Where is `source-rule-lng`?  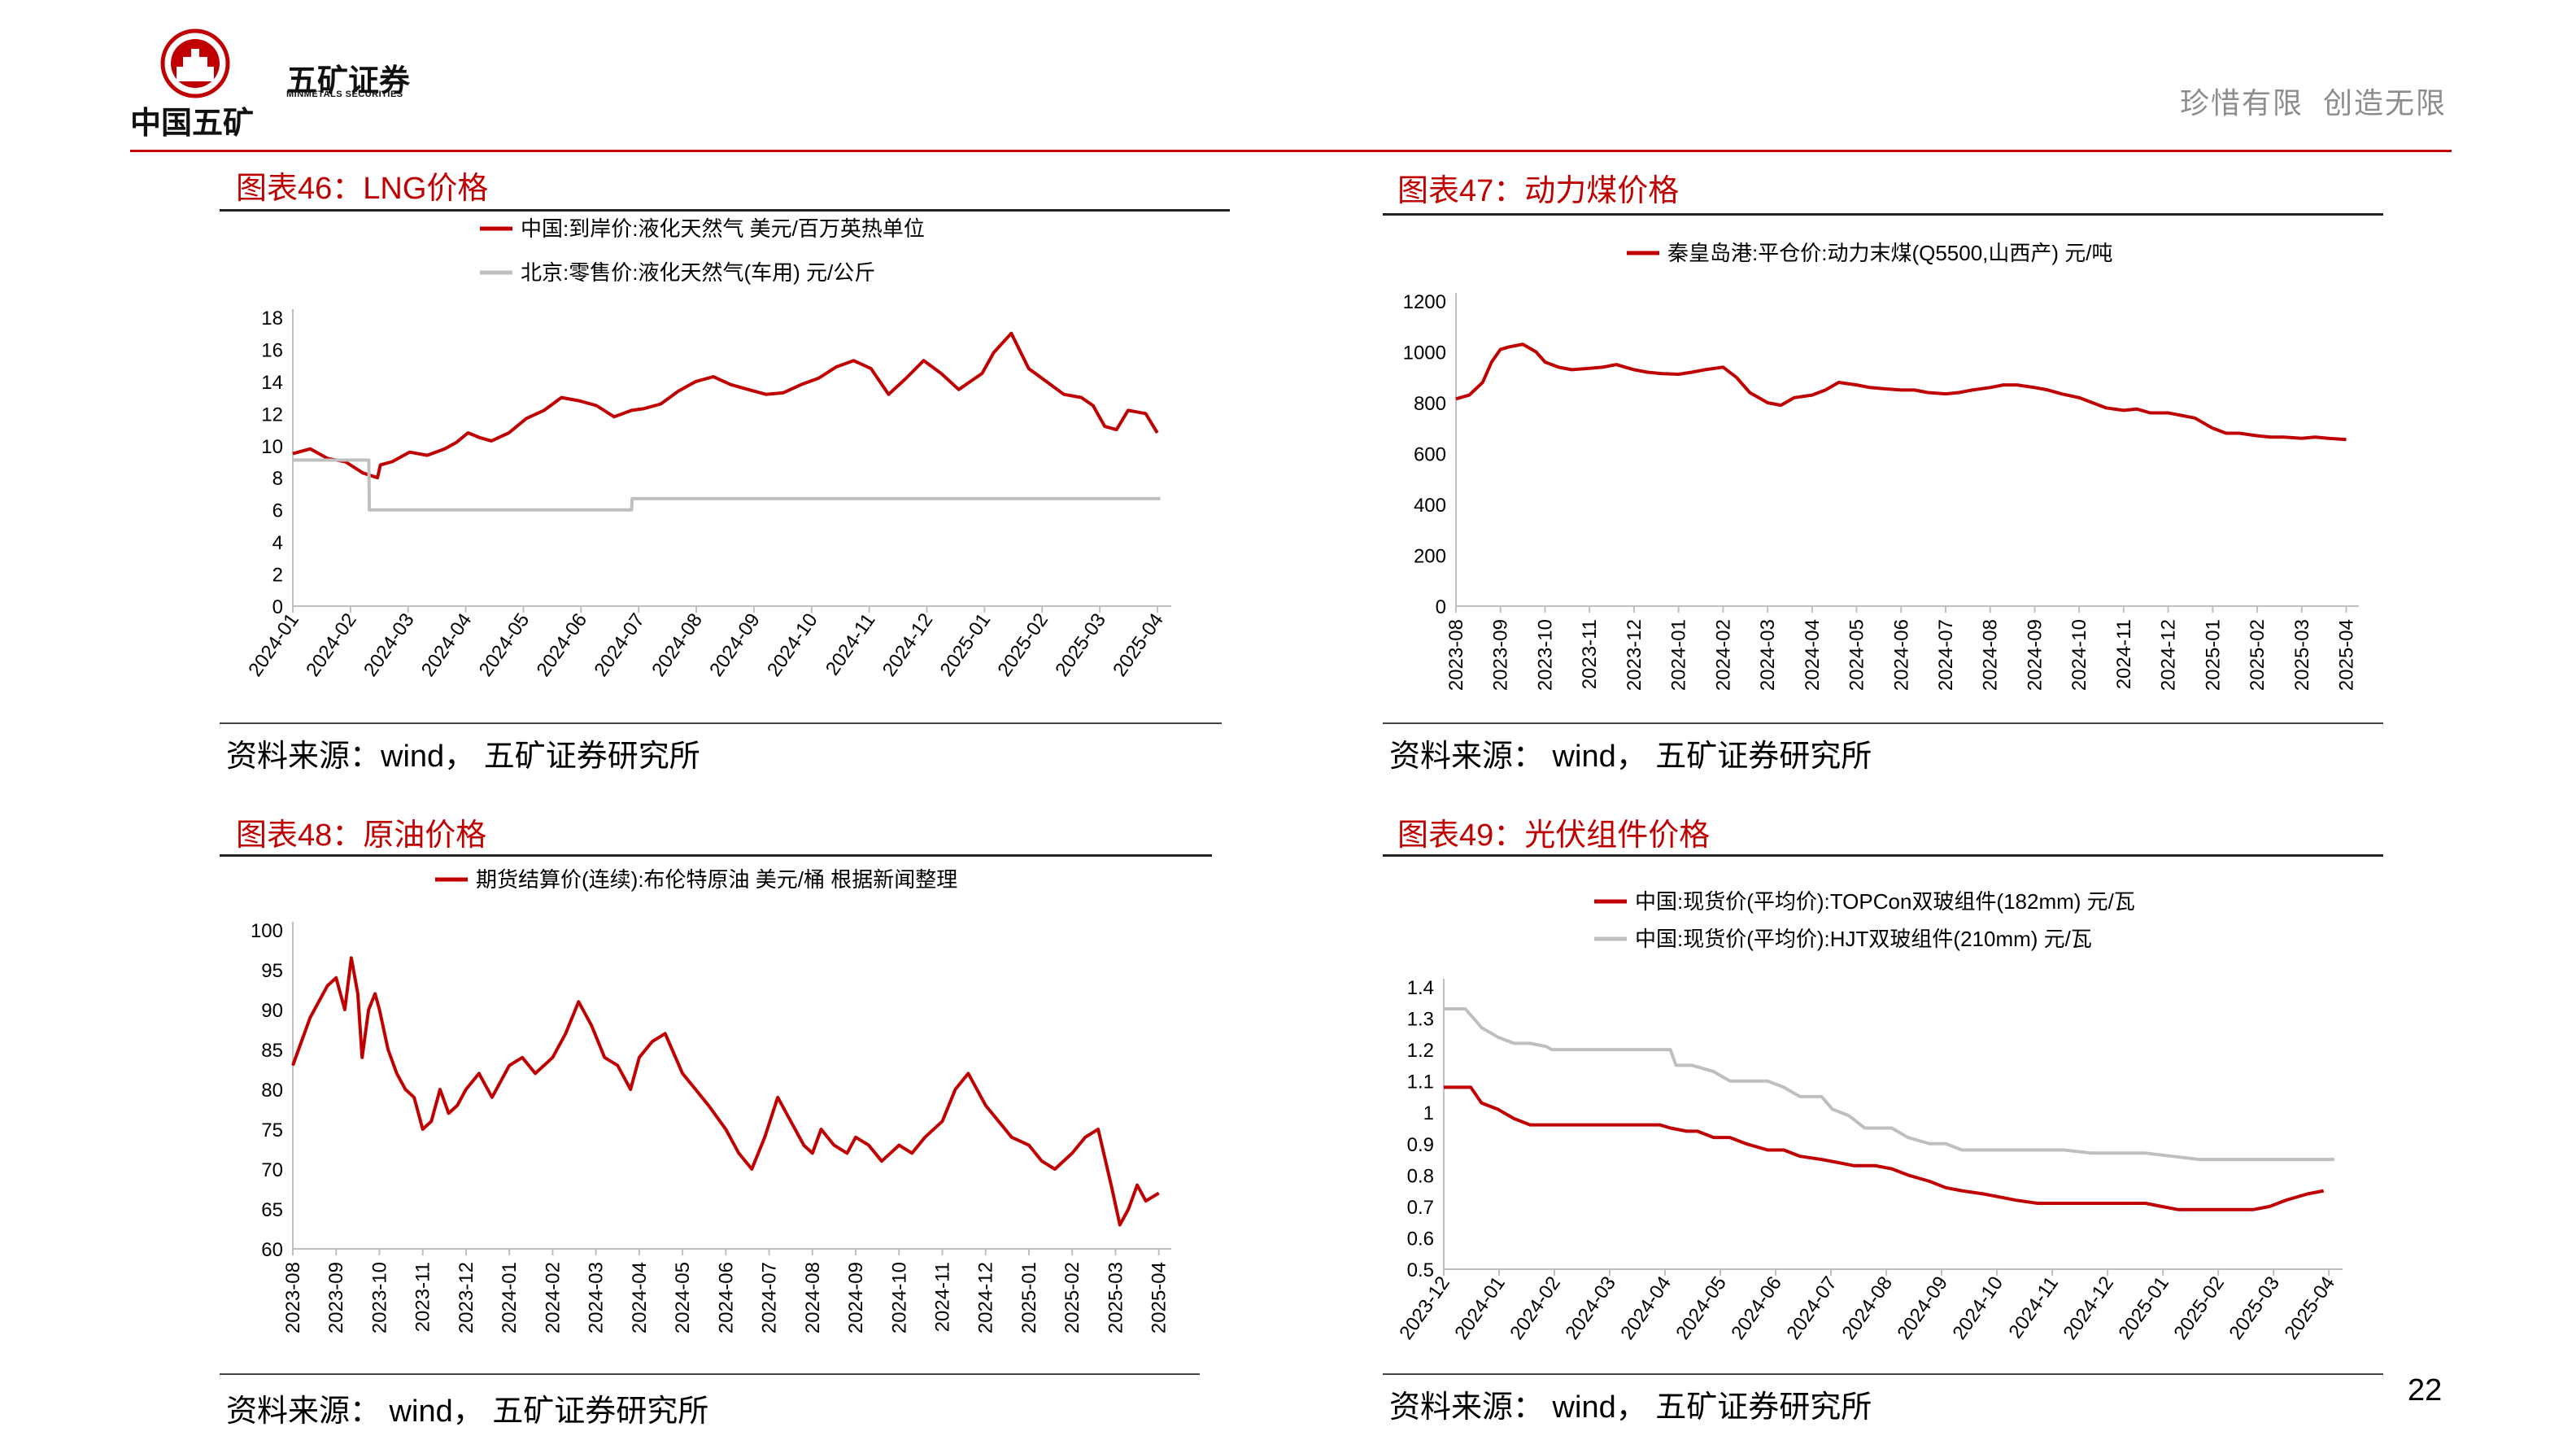 source-rule-lng is located at coordinates (721, 723).